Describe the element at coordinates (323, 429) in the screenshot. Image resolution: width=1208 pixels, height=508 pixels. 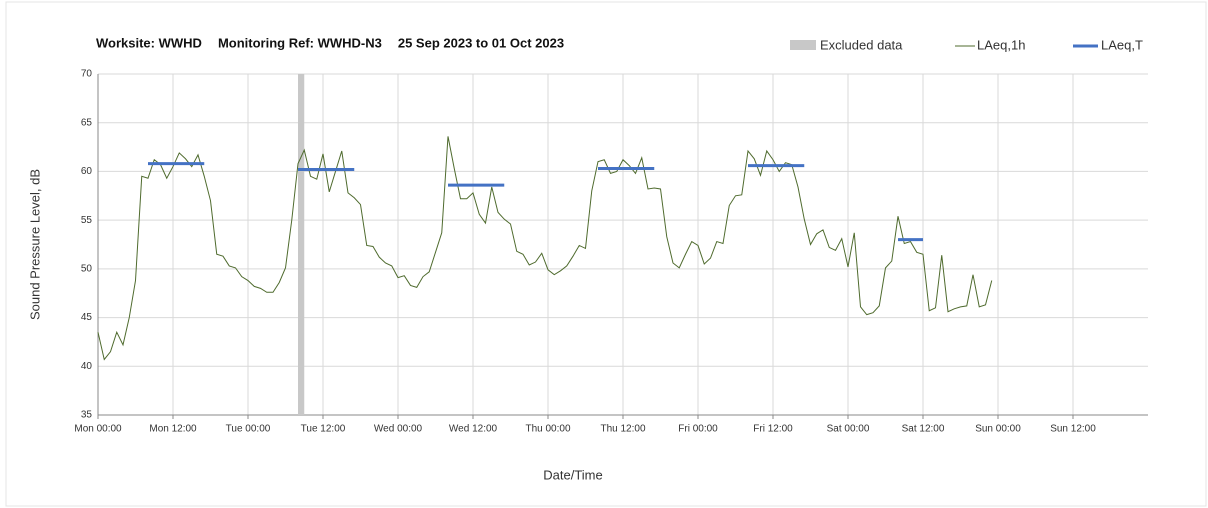
I see `x-tick-label: Tue 12:00` at that location.